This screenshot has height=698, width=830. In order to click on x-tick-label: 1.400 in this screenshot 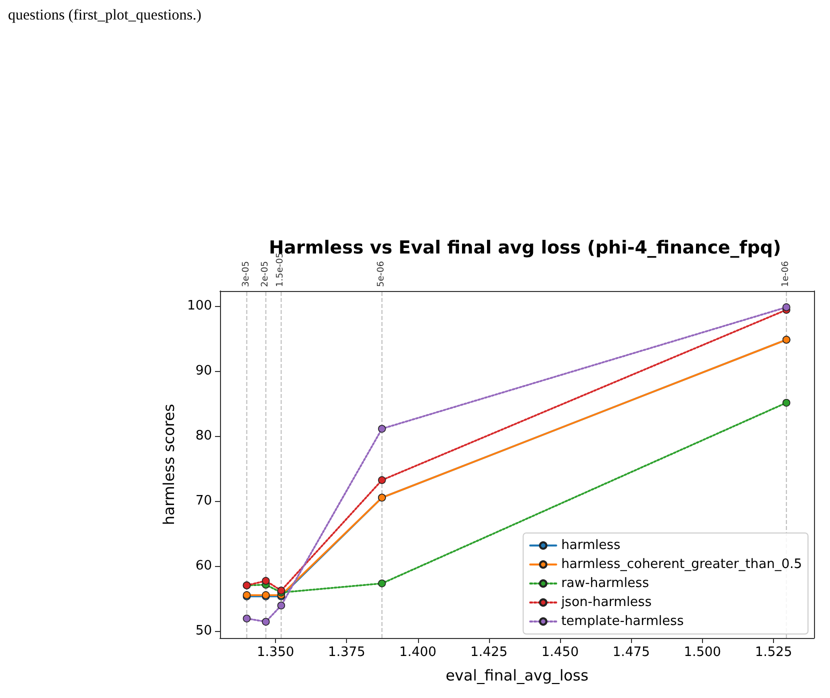, I will do `click(417, 652)`.